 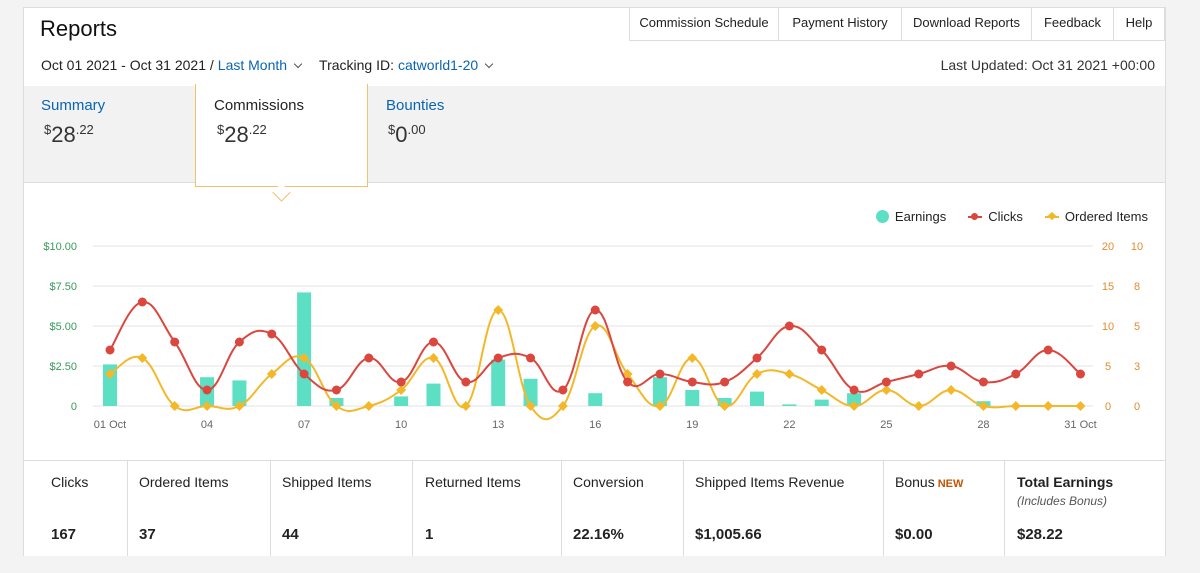 I want to click on help-button: Help, so click(x=1139, y=23).